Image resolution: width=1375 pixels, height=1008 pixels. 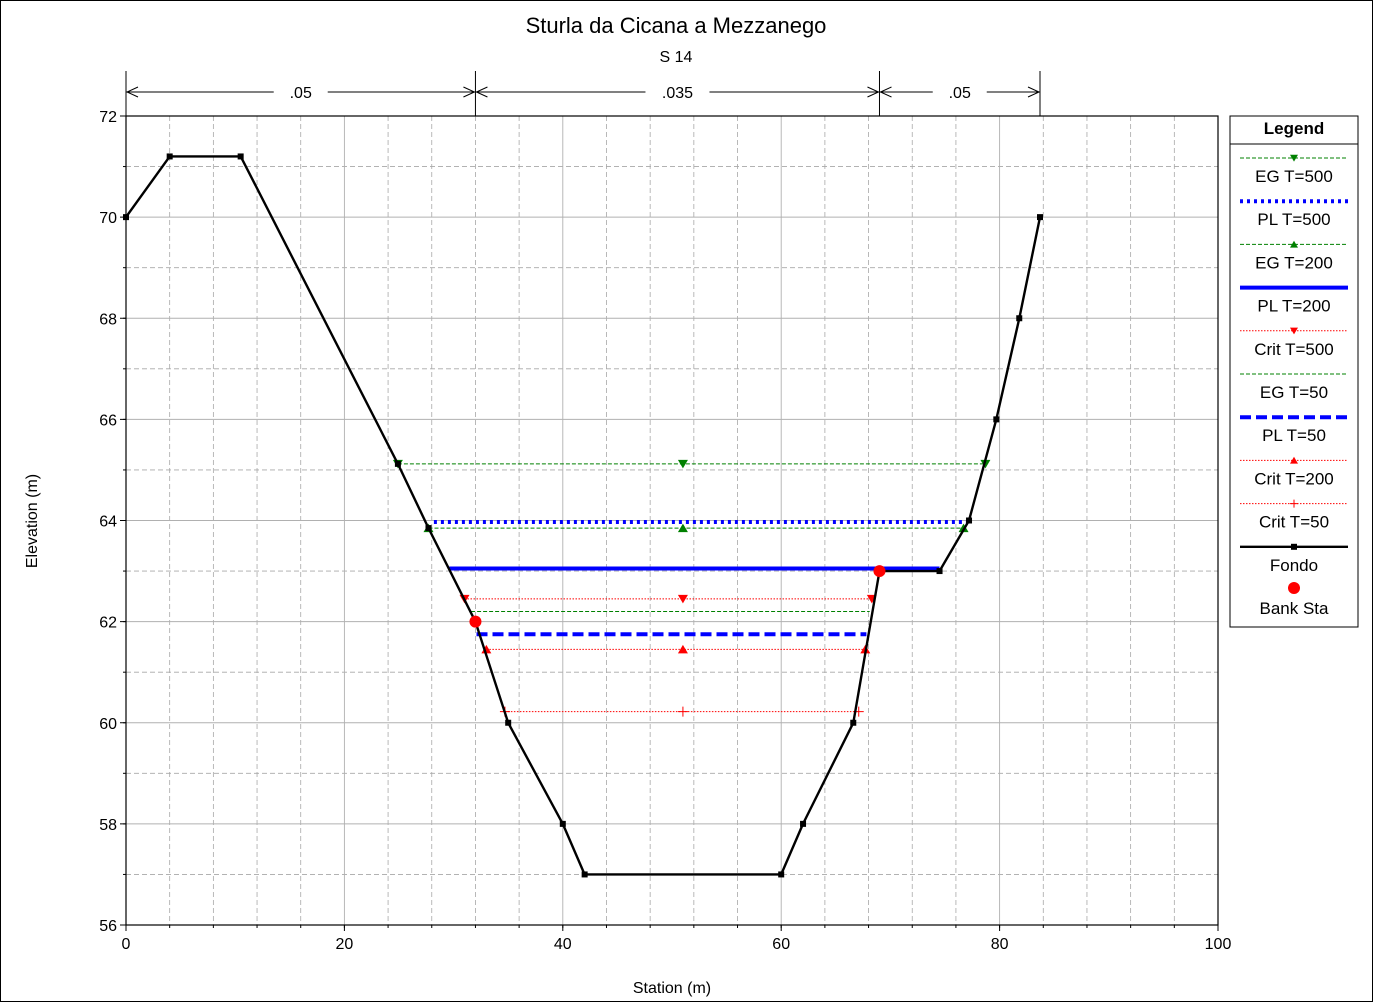 I want to click on legend-entry-label: EG T=500, so click(x=1294, y=176).